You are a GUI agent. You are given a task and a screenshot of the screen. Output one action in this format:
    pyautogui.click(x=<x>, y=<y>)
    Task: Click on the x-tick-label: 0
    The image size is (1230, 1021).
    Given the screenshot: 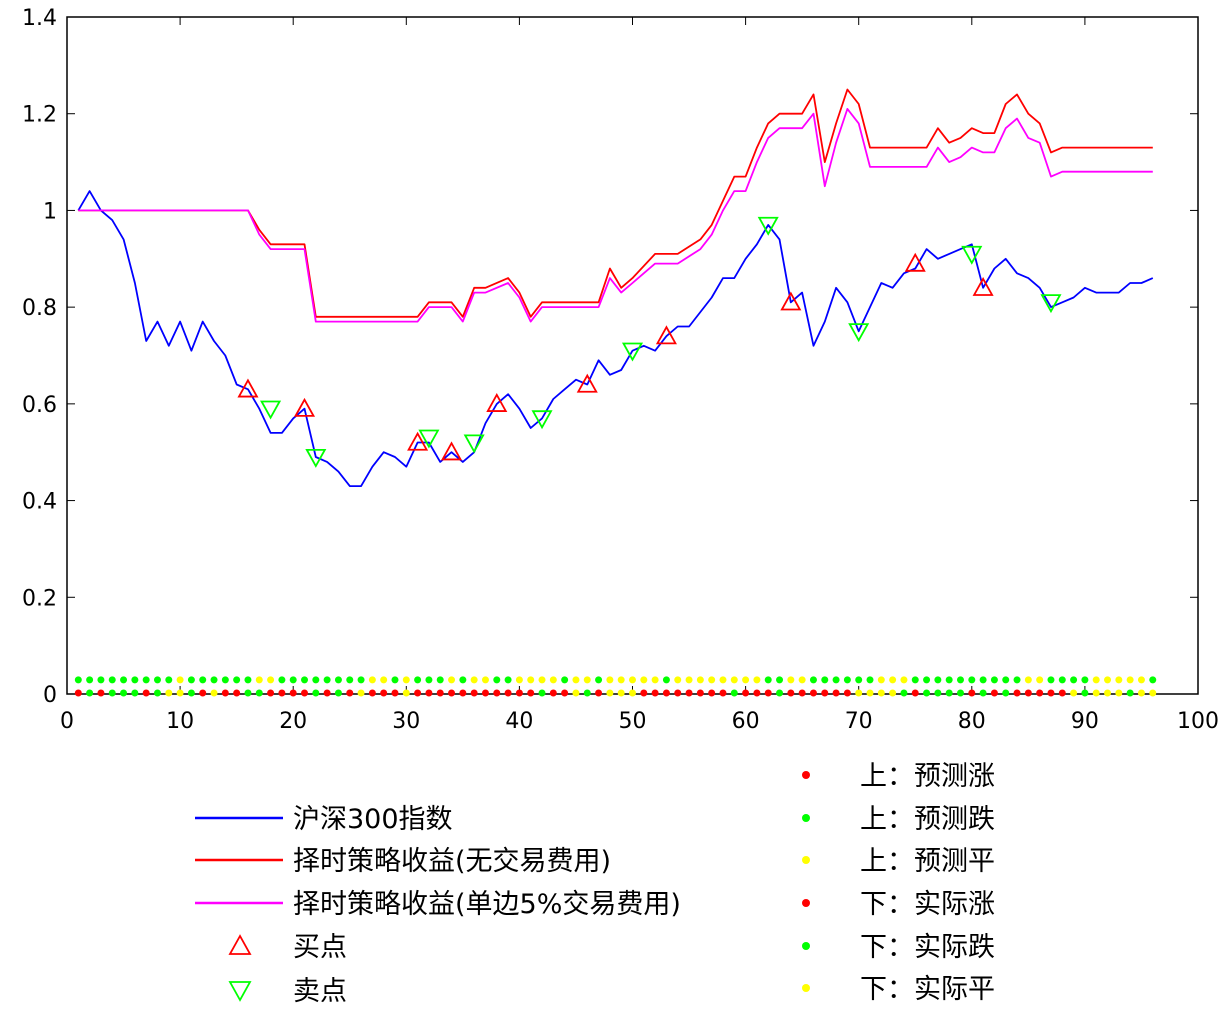 What is the action you would take?
    pyautogui.click(x=67, y=721)
    